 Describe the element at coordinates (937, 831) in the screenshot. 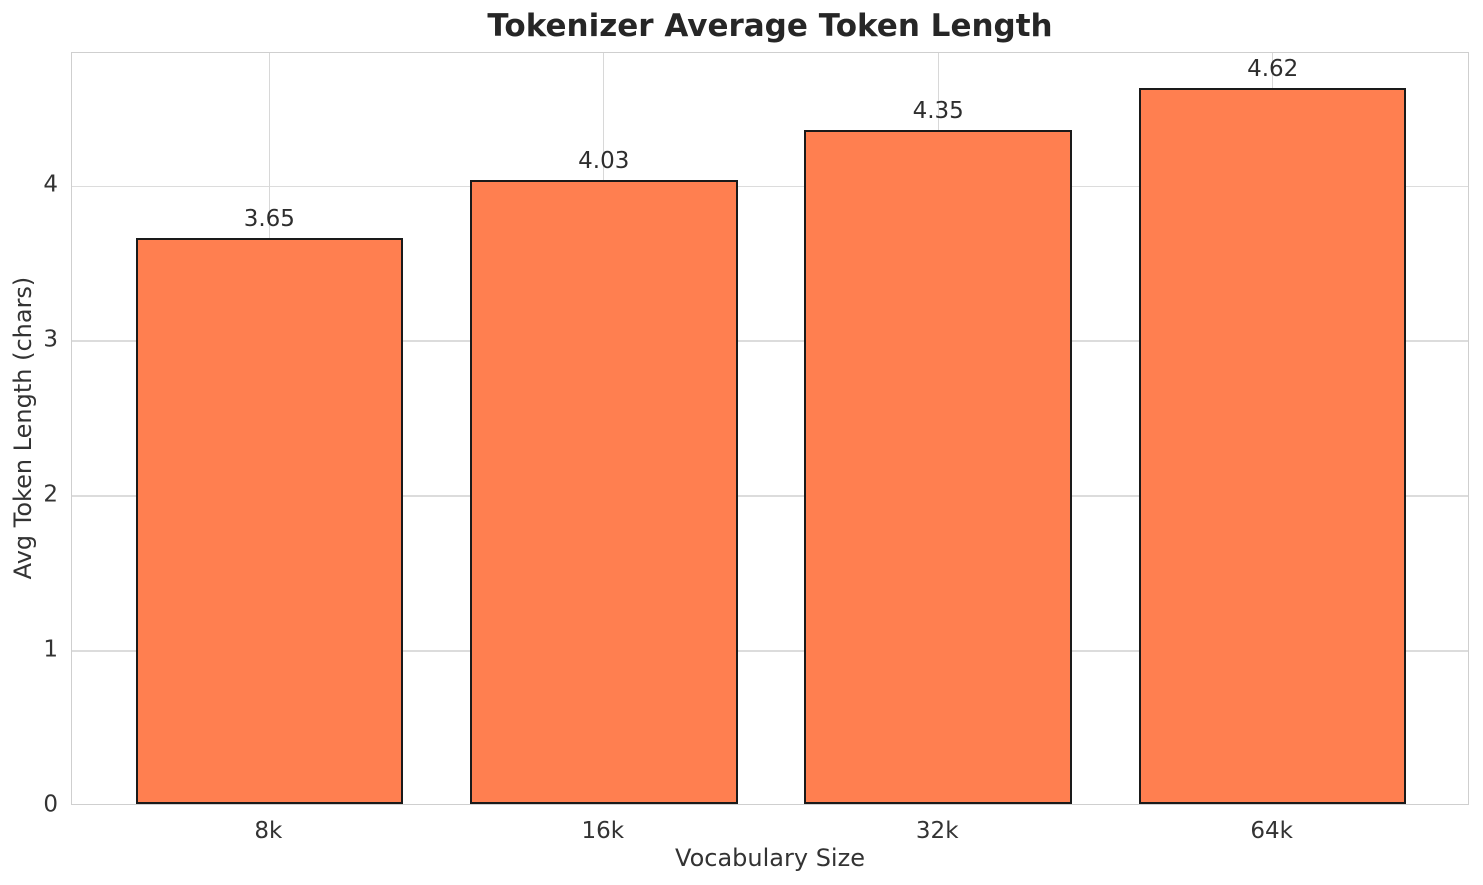

I see `x-tick-label: 32k` at that location.